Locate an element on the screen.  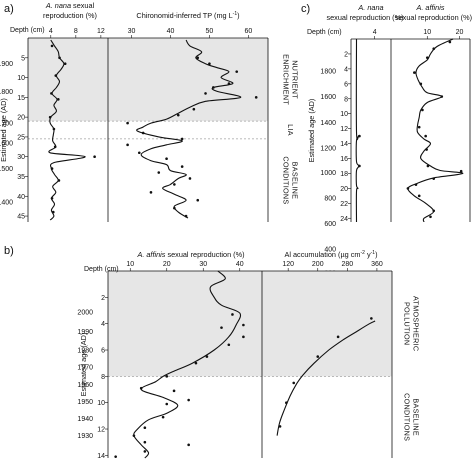
series-title-part: ) is located at coordinates (376, 254).